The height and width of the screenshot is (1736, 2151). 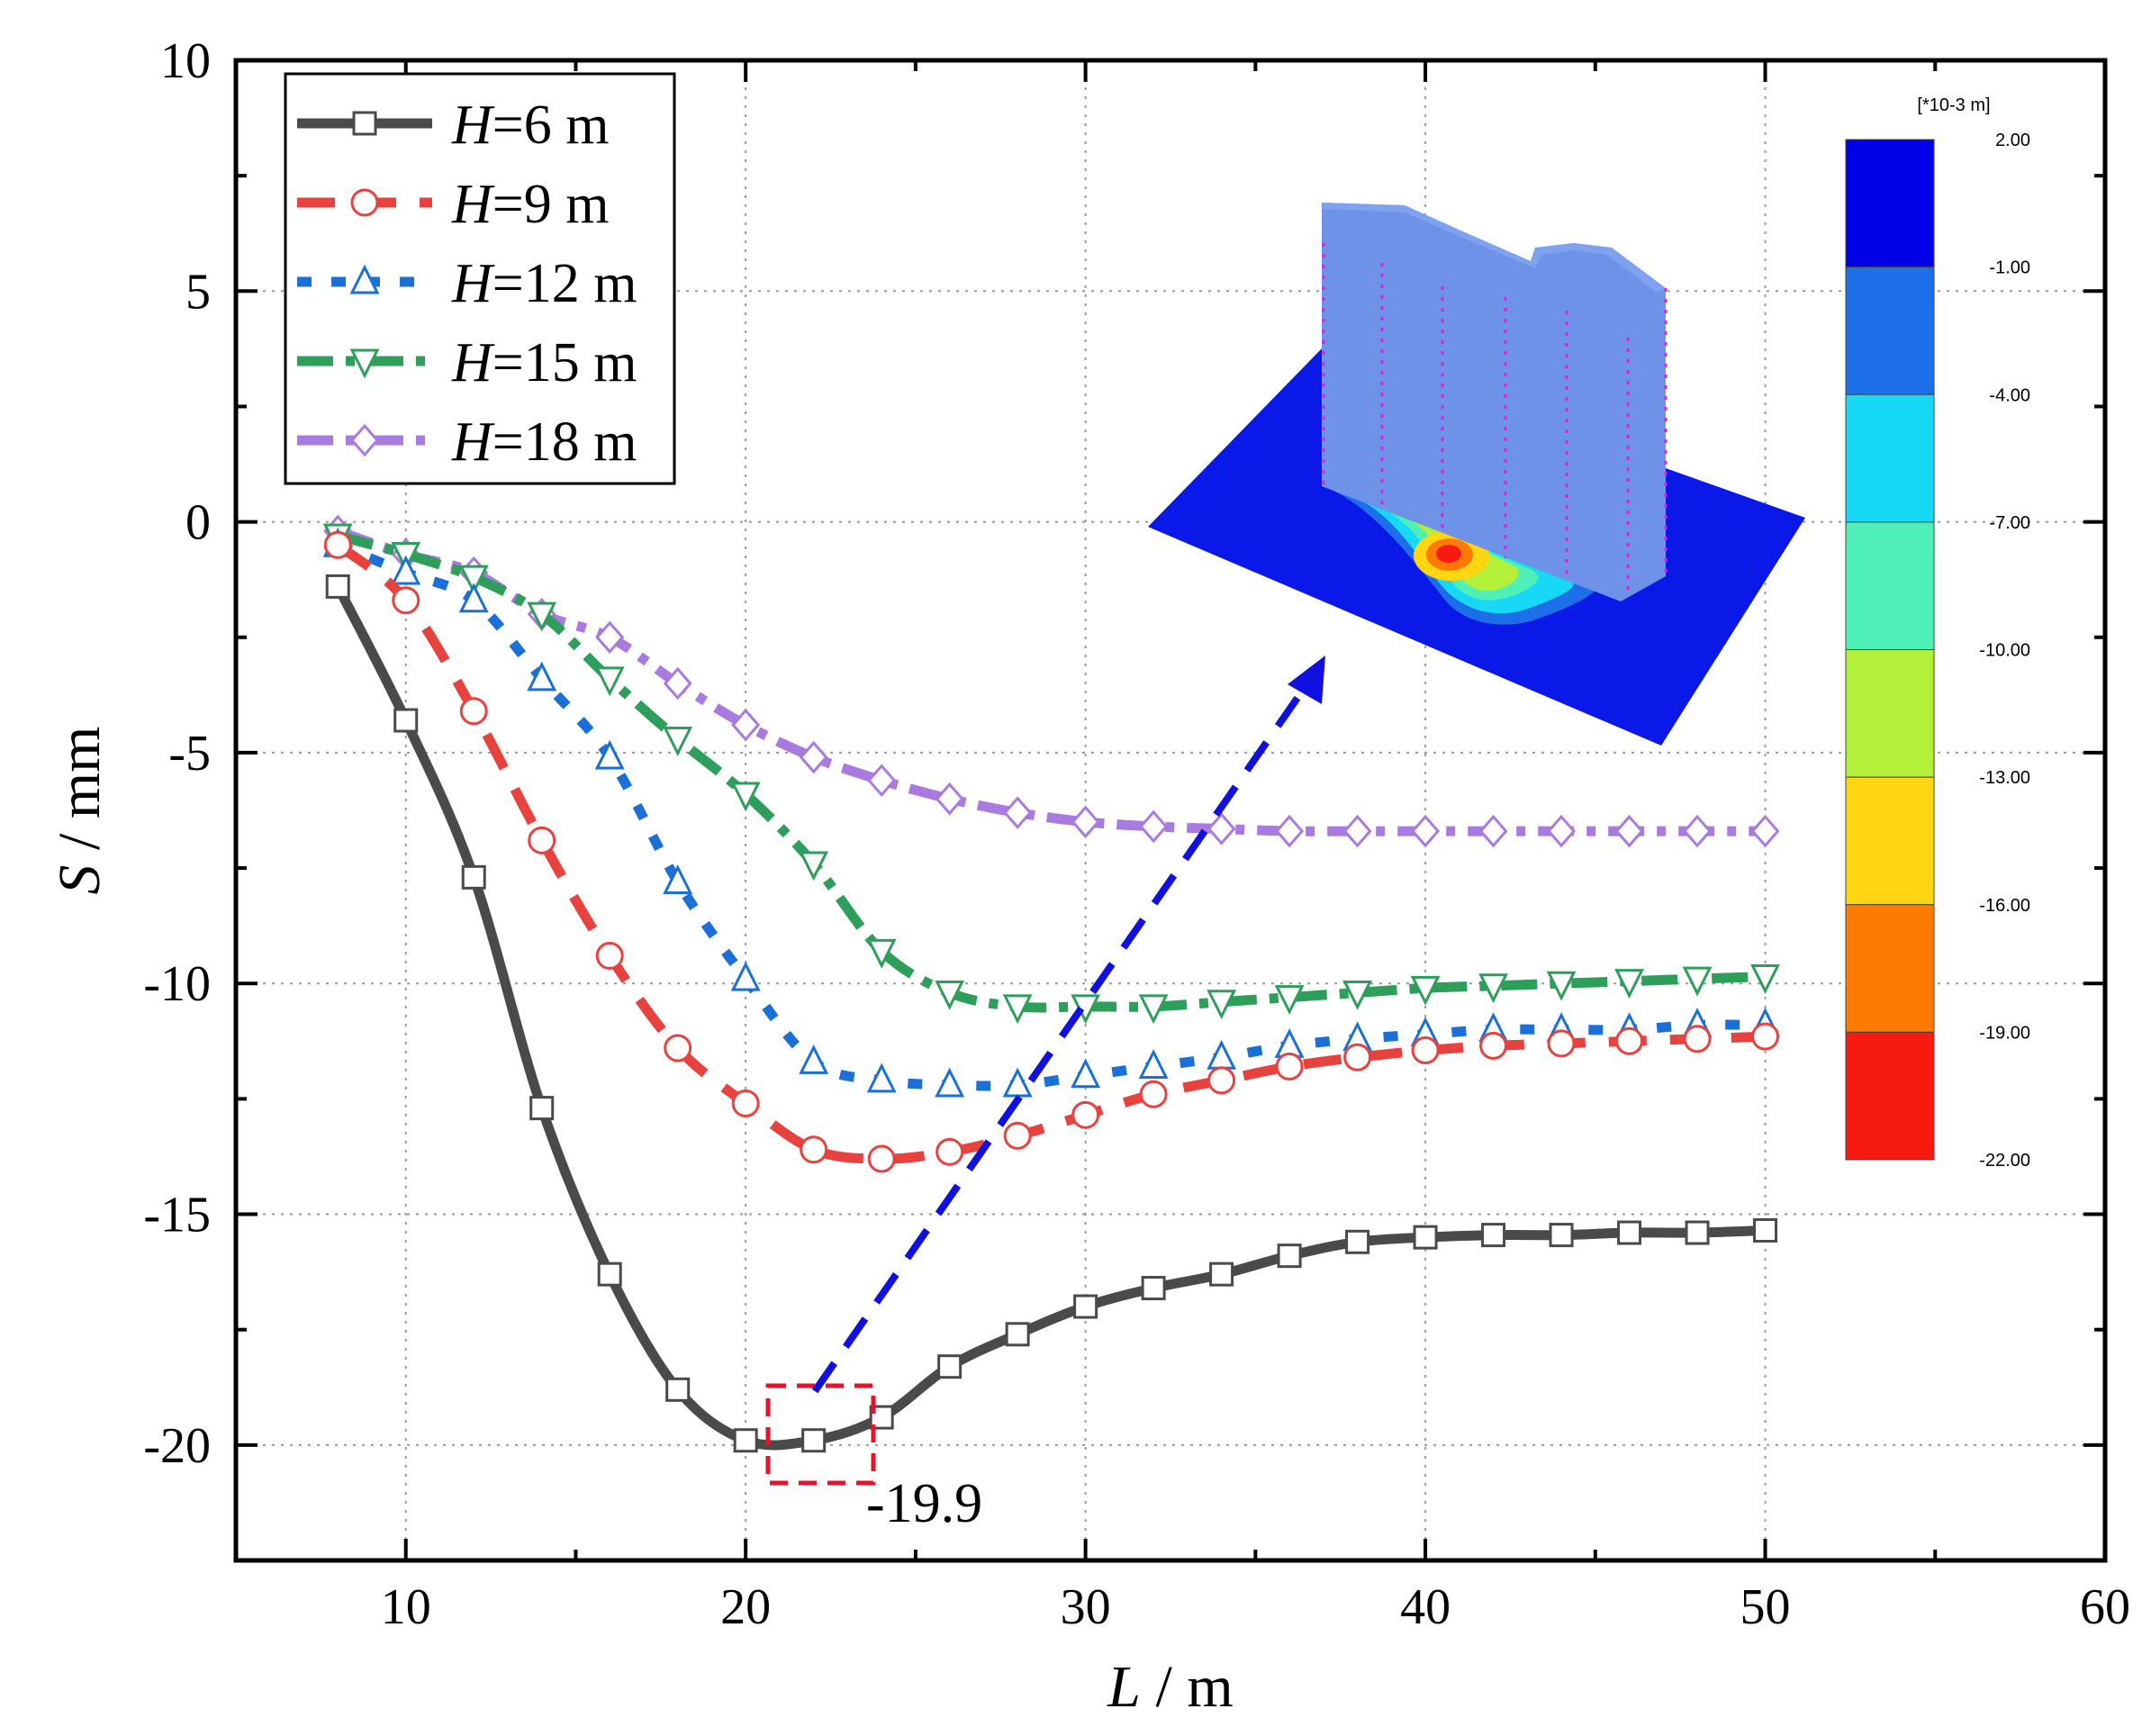 What do you see at coordinates (551, 125) in the screenshot?
I see `legend-label-rest: =6 m` at bounding box center [551, 125].